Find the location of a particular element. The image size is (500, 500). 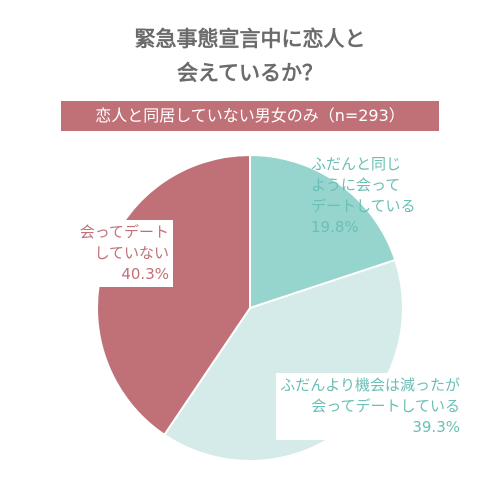

slice-3-label: 会ってデート していない 40.3% is located at coordinates (124, 253).